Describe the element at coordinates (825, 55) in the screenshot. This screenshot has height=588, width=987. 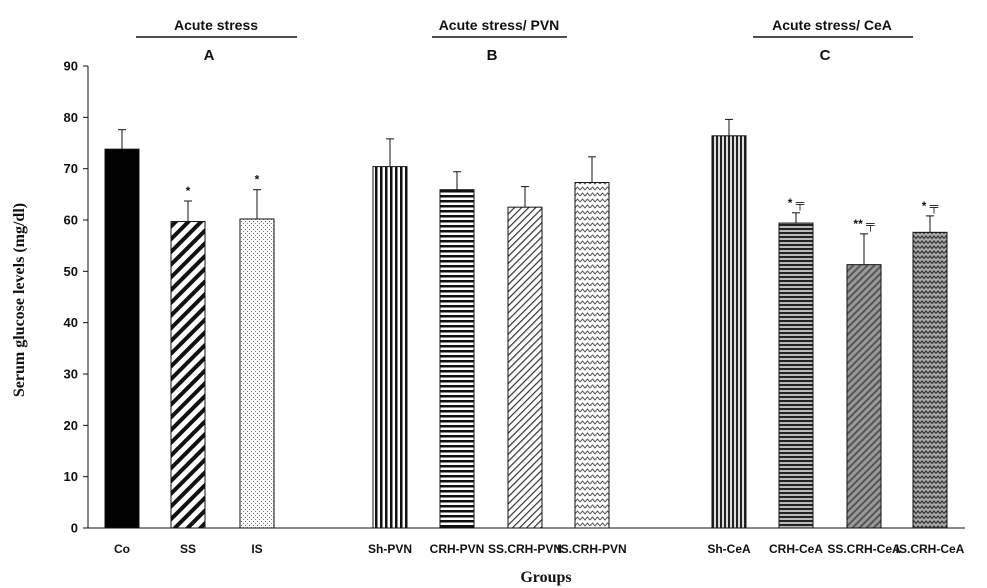
I see `panel-letter: C` at that location.